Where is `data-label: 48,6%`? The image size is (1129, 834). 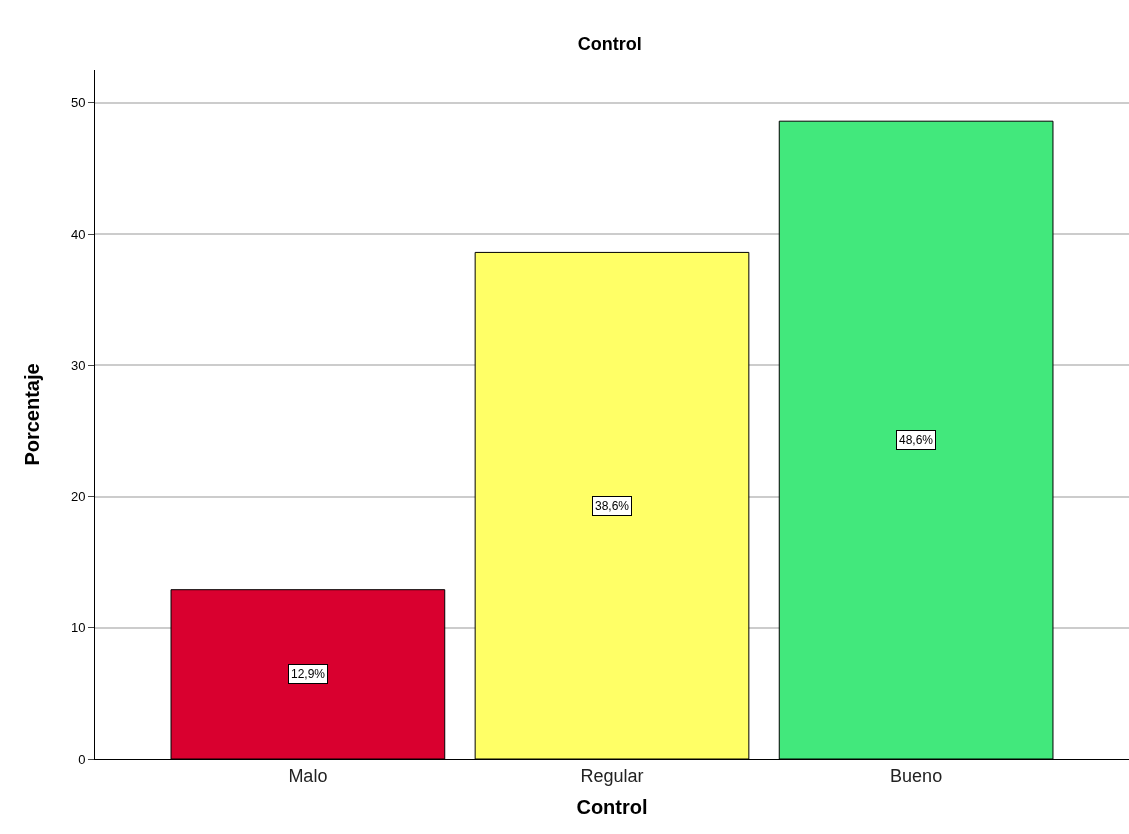
data-label: 48,6% is located at coordinates (916, 440).